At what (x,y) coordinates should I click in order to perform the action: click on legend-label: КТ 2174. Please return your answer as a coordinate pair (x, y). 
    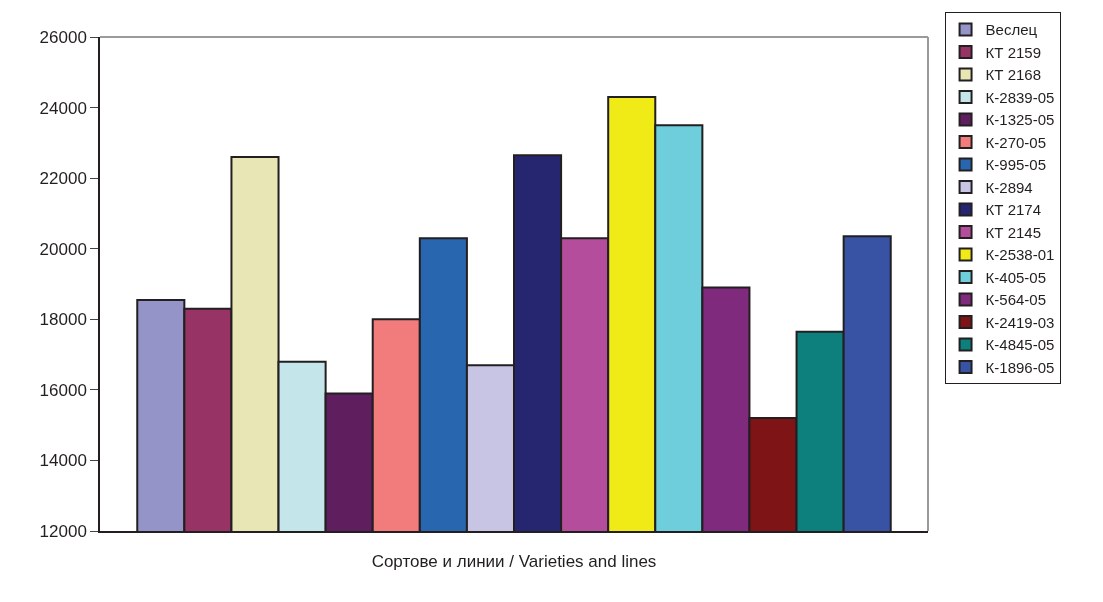
    Looking at the image, I should click on (1013, 210).